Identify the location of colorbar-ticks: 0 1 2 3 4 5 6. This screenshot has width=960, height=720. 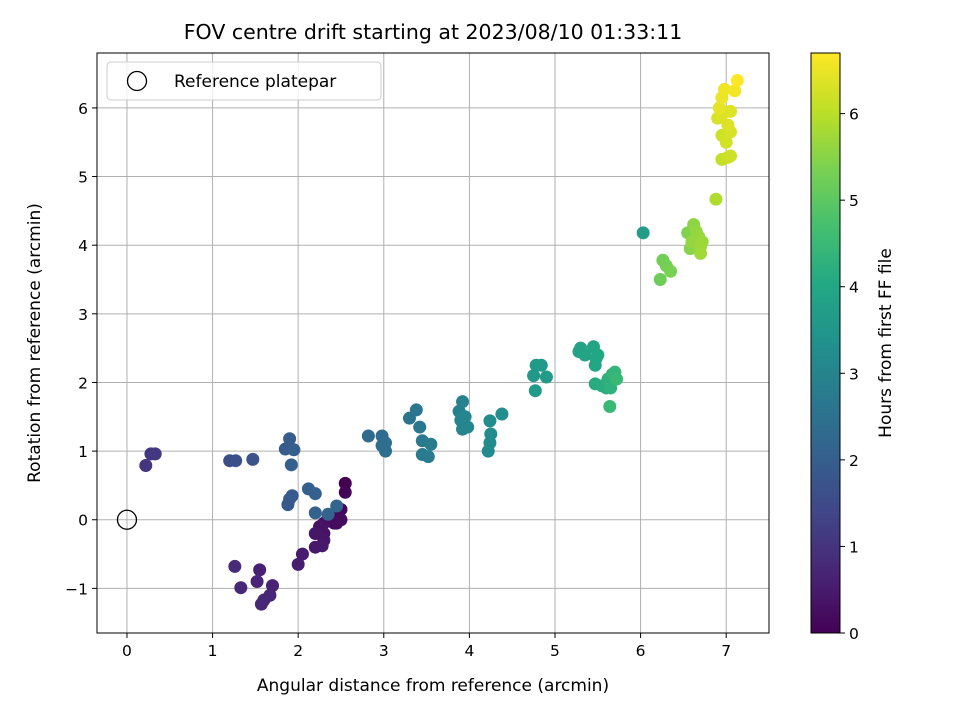
(849, 374).